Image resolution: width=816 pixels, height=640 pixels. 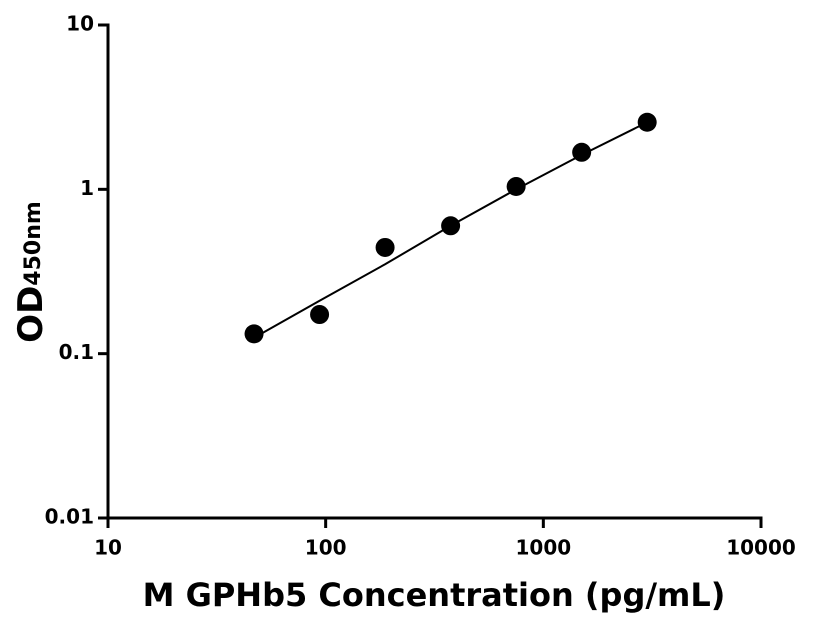 I want to click on y-tick-label: 0.01, so click(x=69, y=517).